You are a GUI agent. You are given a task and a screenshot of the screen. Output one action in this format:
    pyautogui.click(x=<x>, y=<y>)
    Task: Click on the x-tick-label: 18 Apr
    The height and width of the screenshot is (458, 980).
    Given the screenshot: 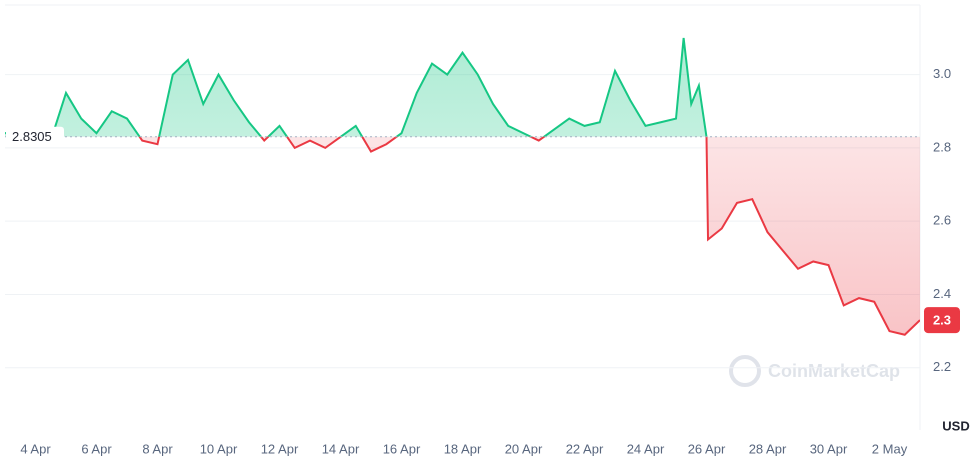 What is the action you would take?
    pyautogui.click(x=463, y=448)
    